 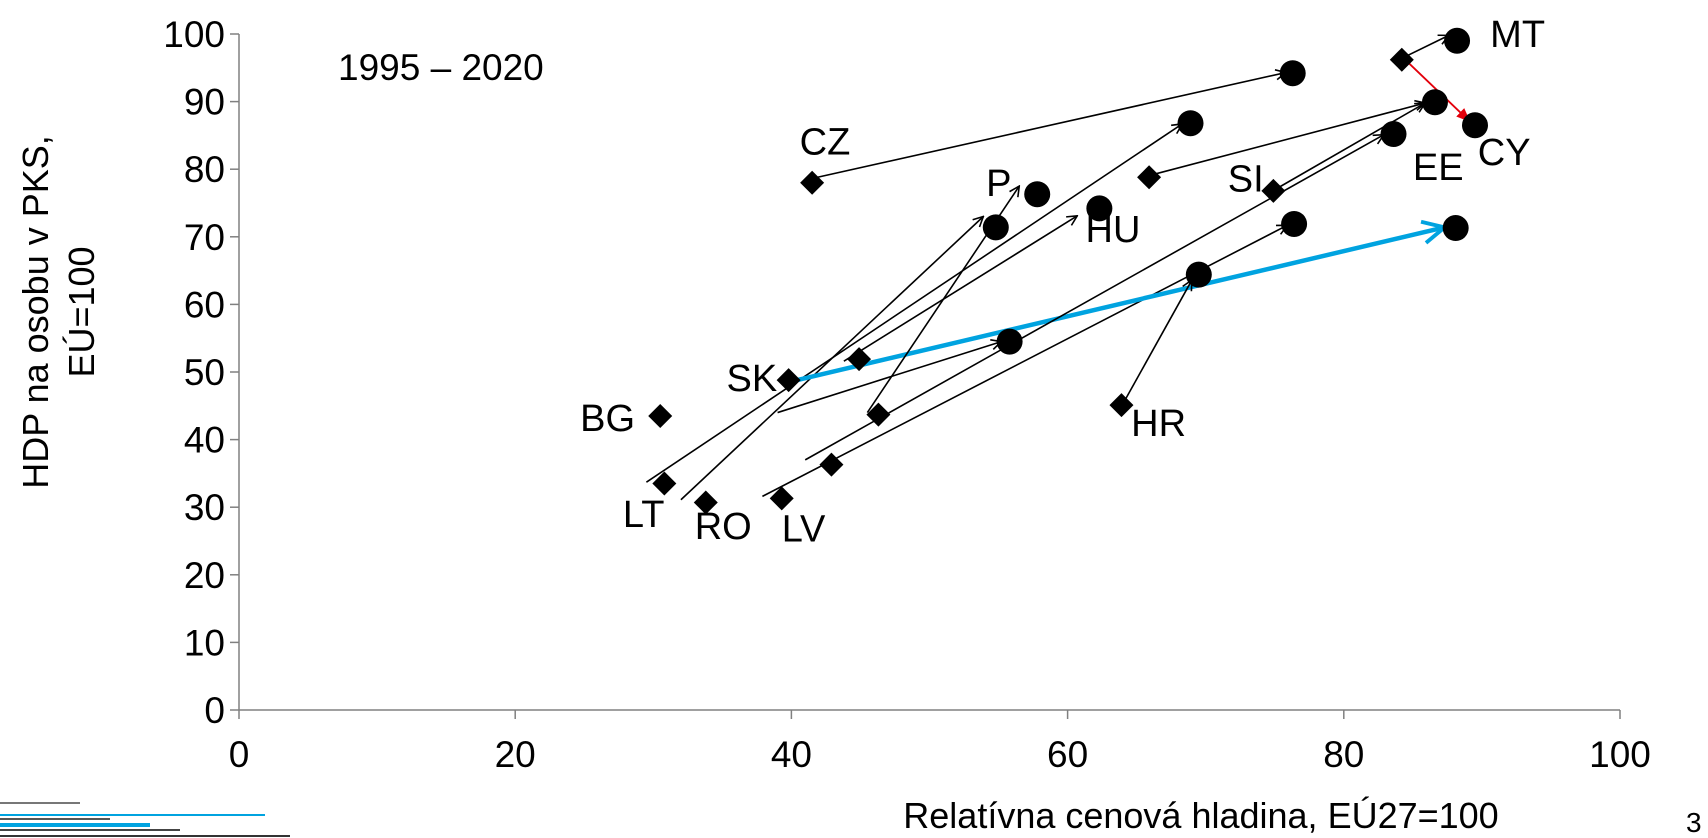 What do you see at coordinates (1343, 754) in the screenshot?
I see `x-tick-label: 80` at bounding box center [1343, 754].